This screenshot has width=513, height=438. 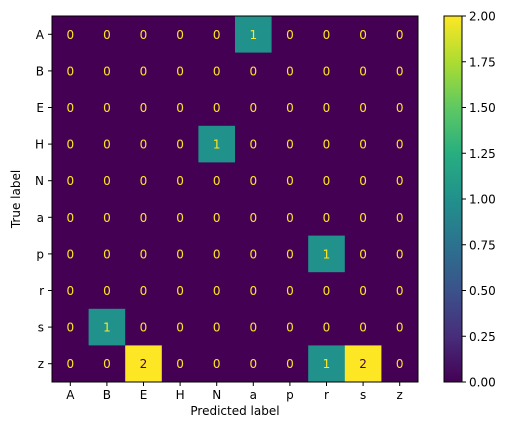 I want to click on colorbar-ticks: 0.00 0.25 0.50 0.75 1.00 1.25 1.50 1.75 2.00, so click(x=479, y=200).